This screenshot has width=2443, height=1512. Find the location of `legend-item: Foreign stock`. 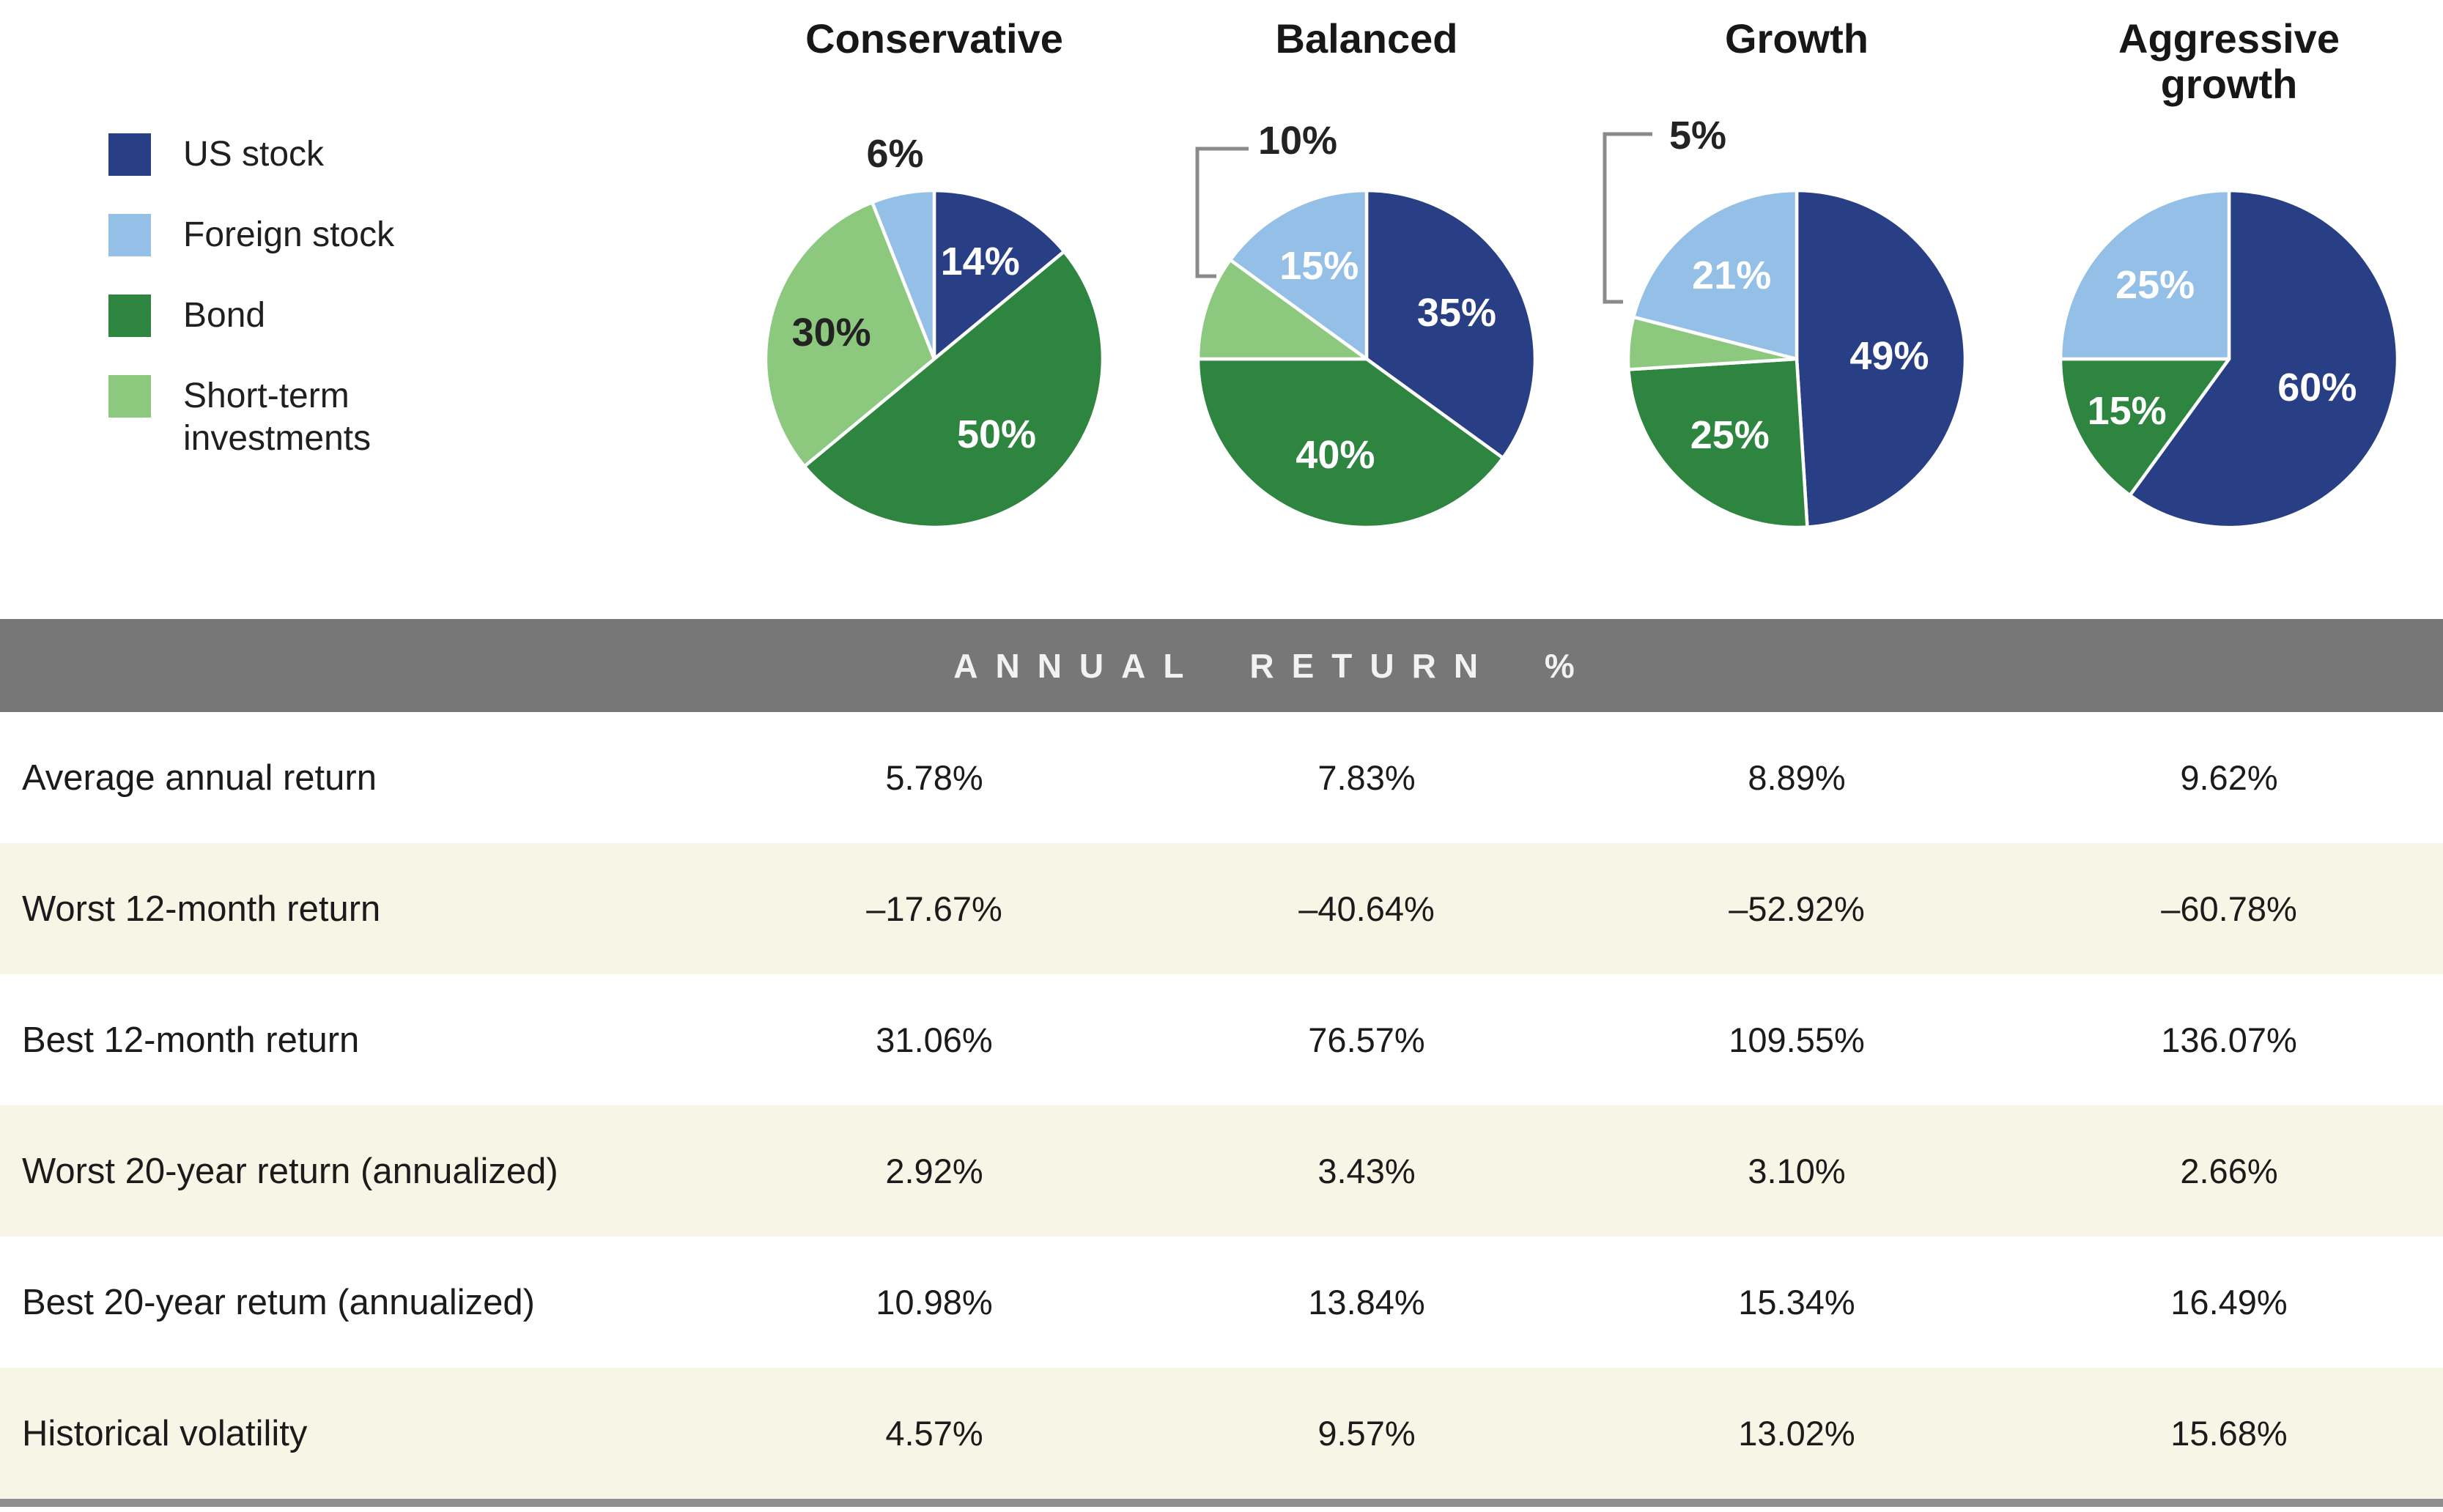

legend-item: Foreign stock is located at coordinates (342, 235).